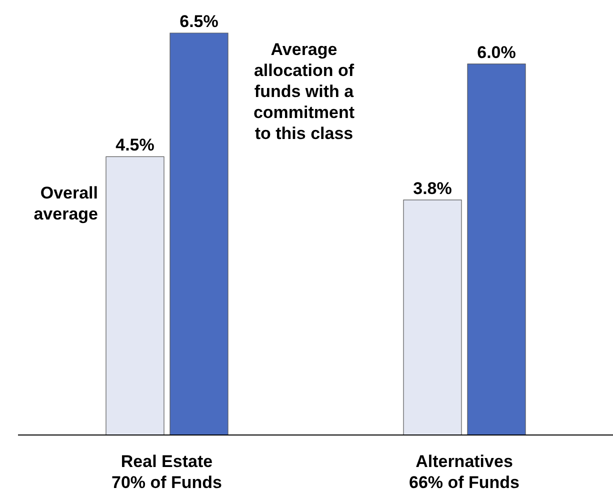  What do you see at coordinates (66, 204) in the screenshot?
I see `series-label: Overall average` at bounding box center [66, 204].